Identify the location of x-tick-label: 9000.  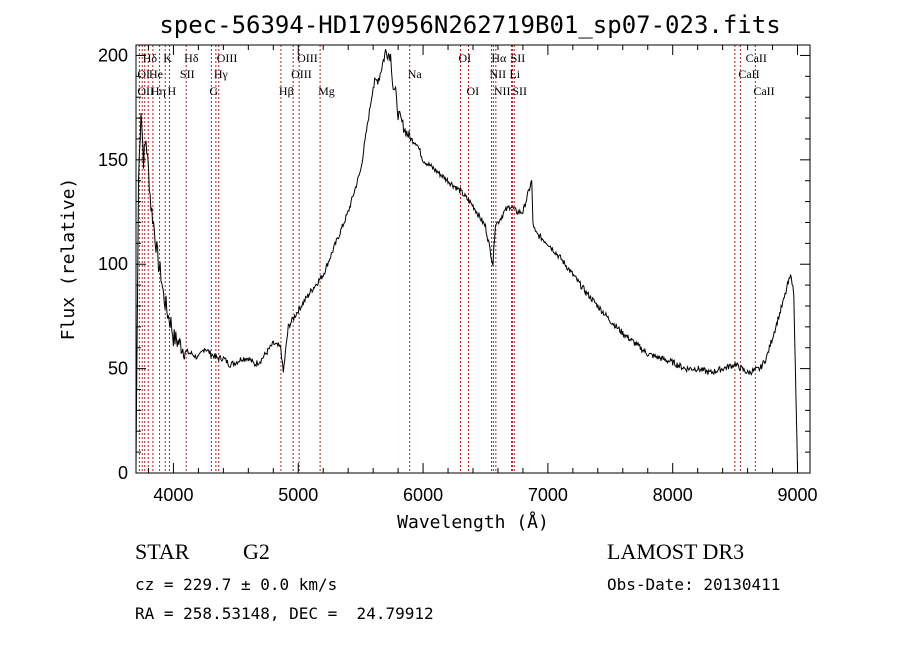
(797, 495).